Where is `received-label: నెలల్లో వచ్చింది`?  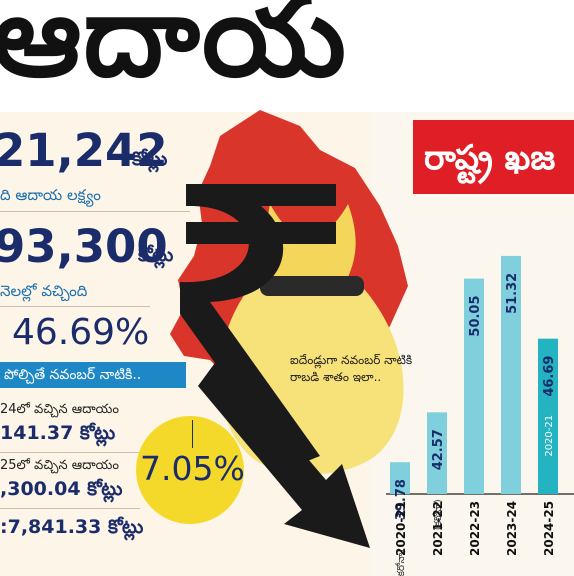
received-label: నెలల్లో వచ్చింది is located at coordinates (44, 291).